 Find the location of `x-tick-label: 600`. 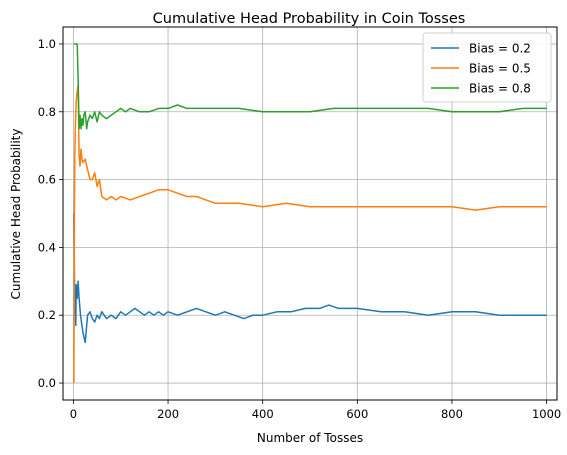

x-tick-label: 600 is located at coordinates (357, 414).